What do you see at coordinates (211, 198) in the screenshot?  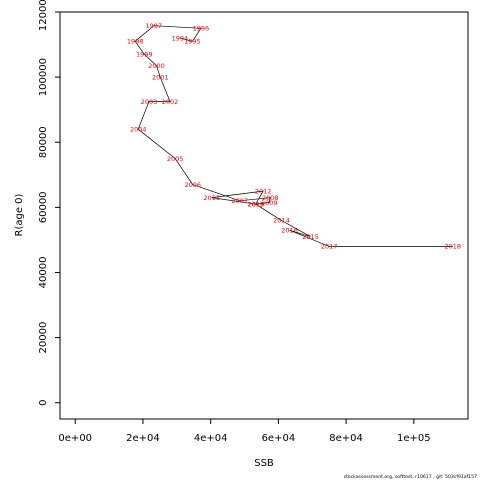 I see `year-label-2011: 2011` at bounding box center [211, 198].